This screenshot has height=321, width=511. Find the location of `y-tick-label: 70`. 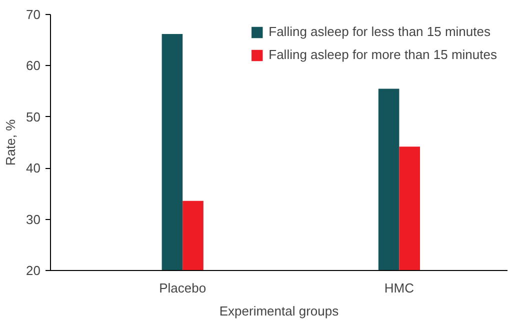

y-tick-label: 70 is located at coordinates (33, 14).